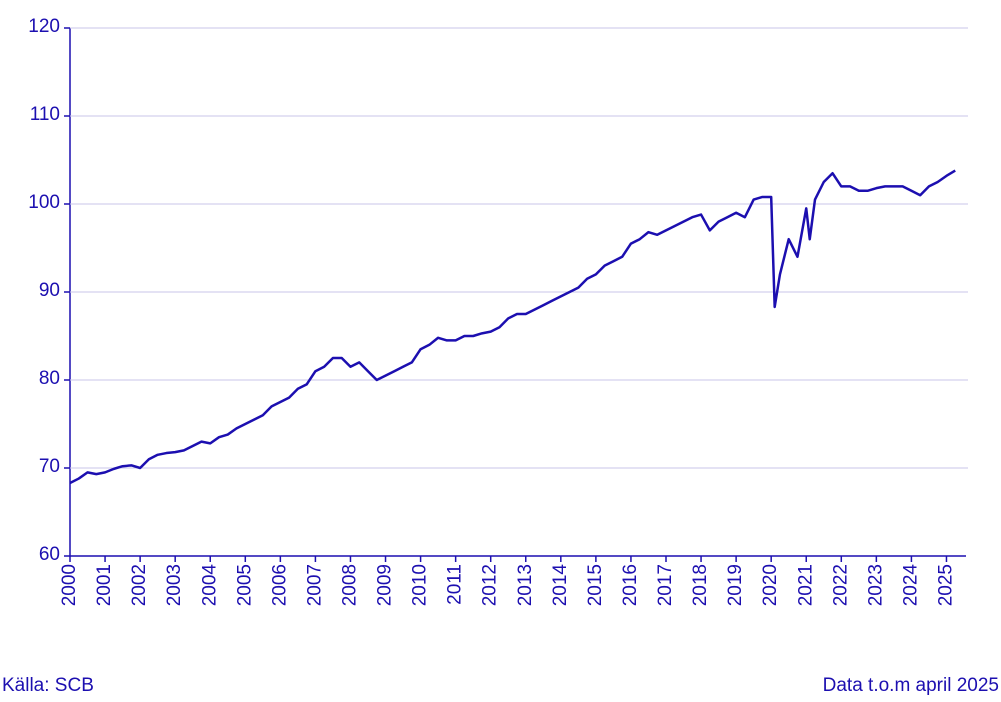  What do you see at coordinates (490, 585) in the screenshot?
I see `x-tick-label: 2012` at bounding box center [490, 585].